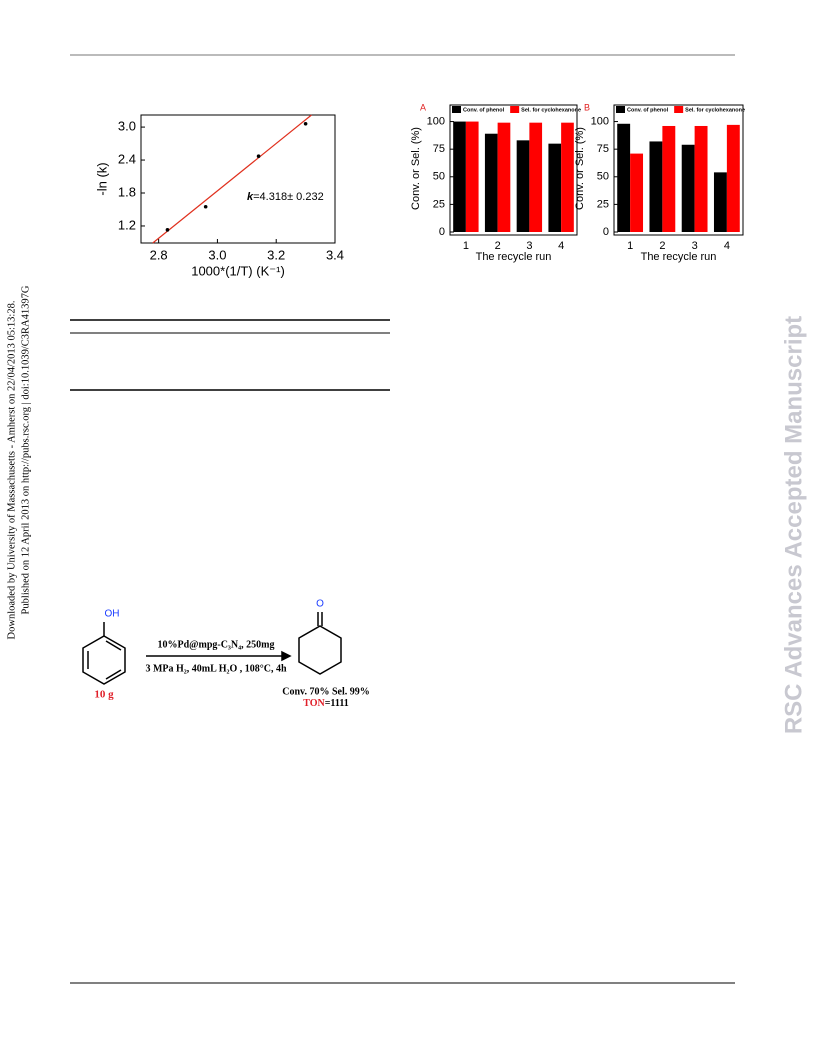  I want to click on reaction-scheme, so click(212, 648).